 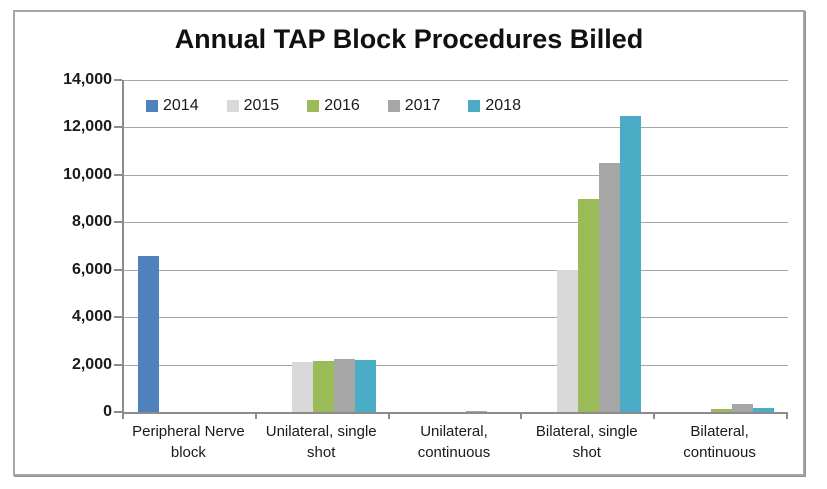 What do you see at coordinates (503, 105) in the screenshot?
I see `legend-label: 2018` at bounding box center [503, 105].